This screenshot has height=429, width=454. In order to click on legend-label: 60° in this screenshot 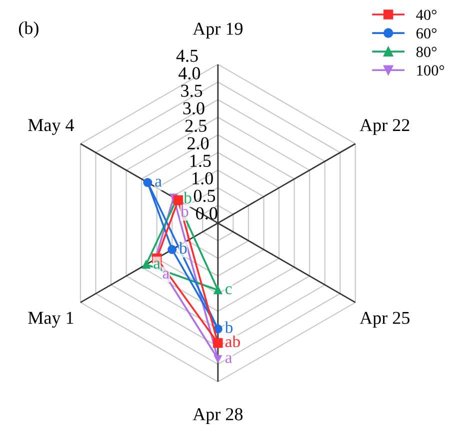, I will do `click(426, 33)`.